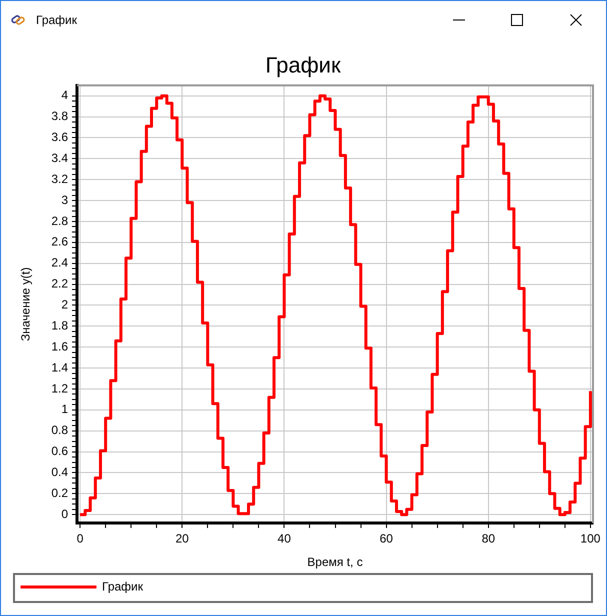 This screenshot has width=607, height=616. I want to click on y-tick-label: 3.8, so click(59, 116).